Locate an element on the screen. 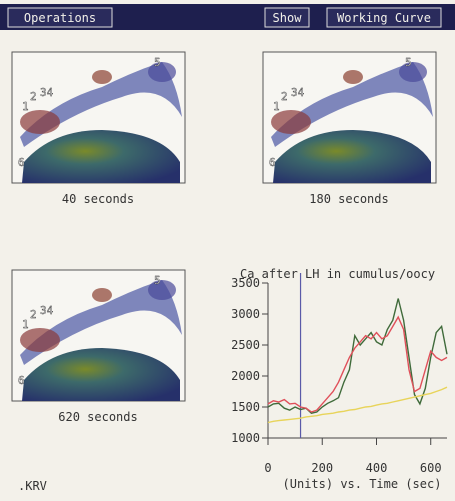  menu-label: Operations is located at coordinates (60, 18).